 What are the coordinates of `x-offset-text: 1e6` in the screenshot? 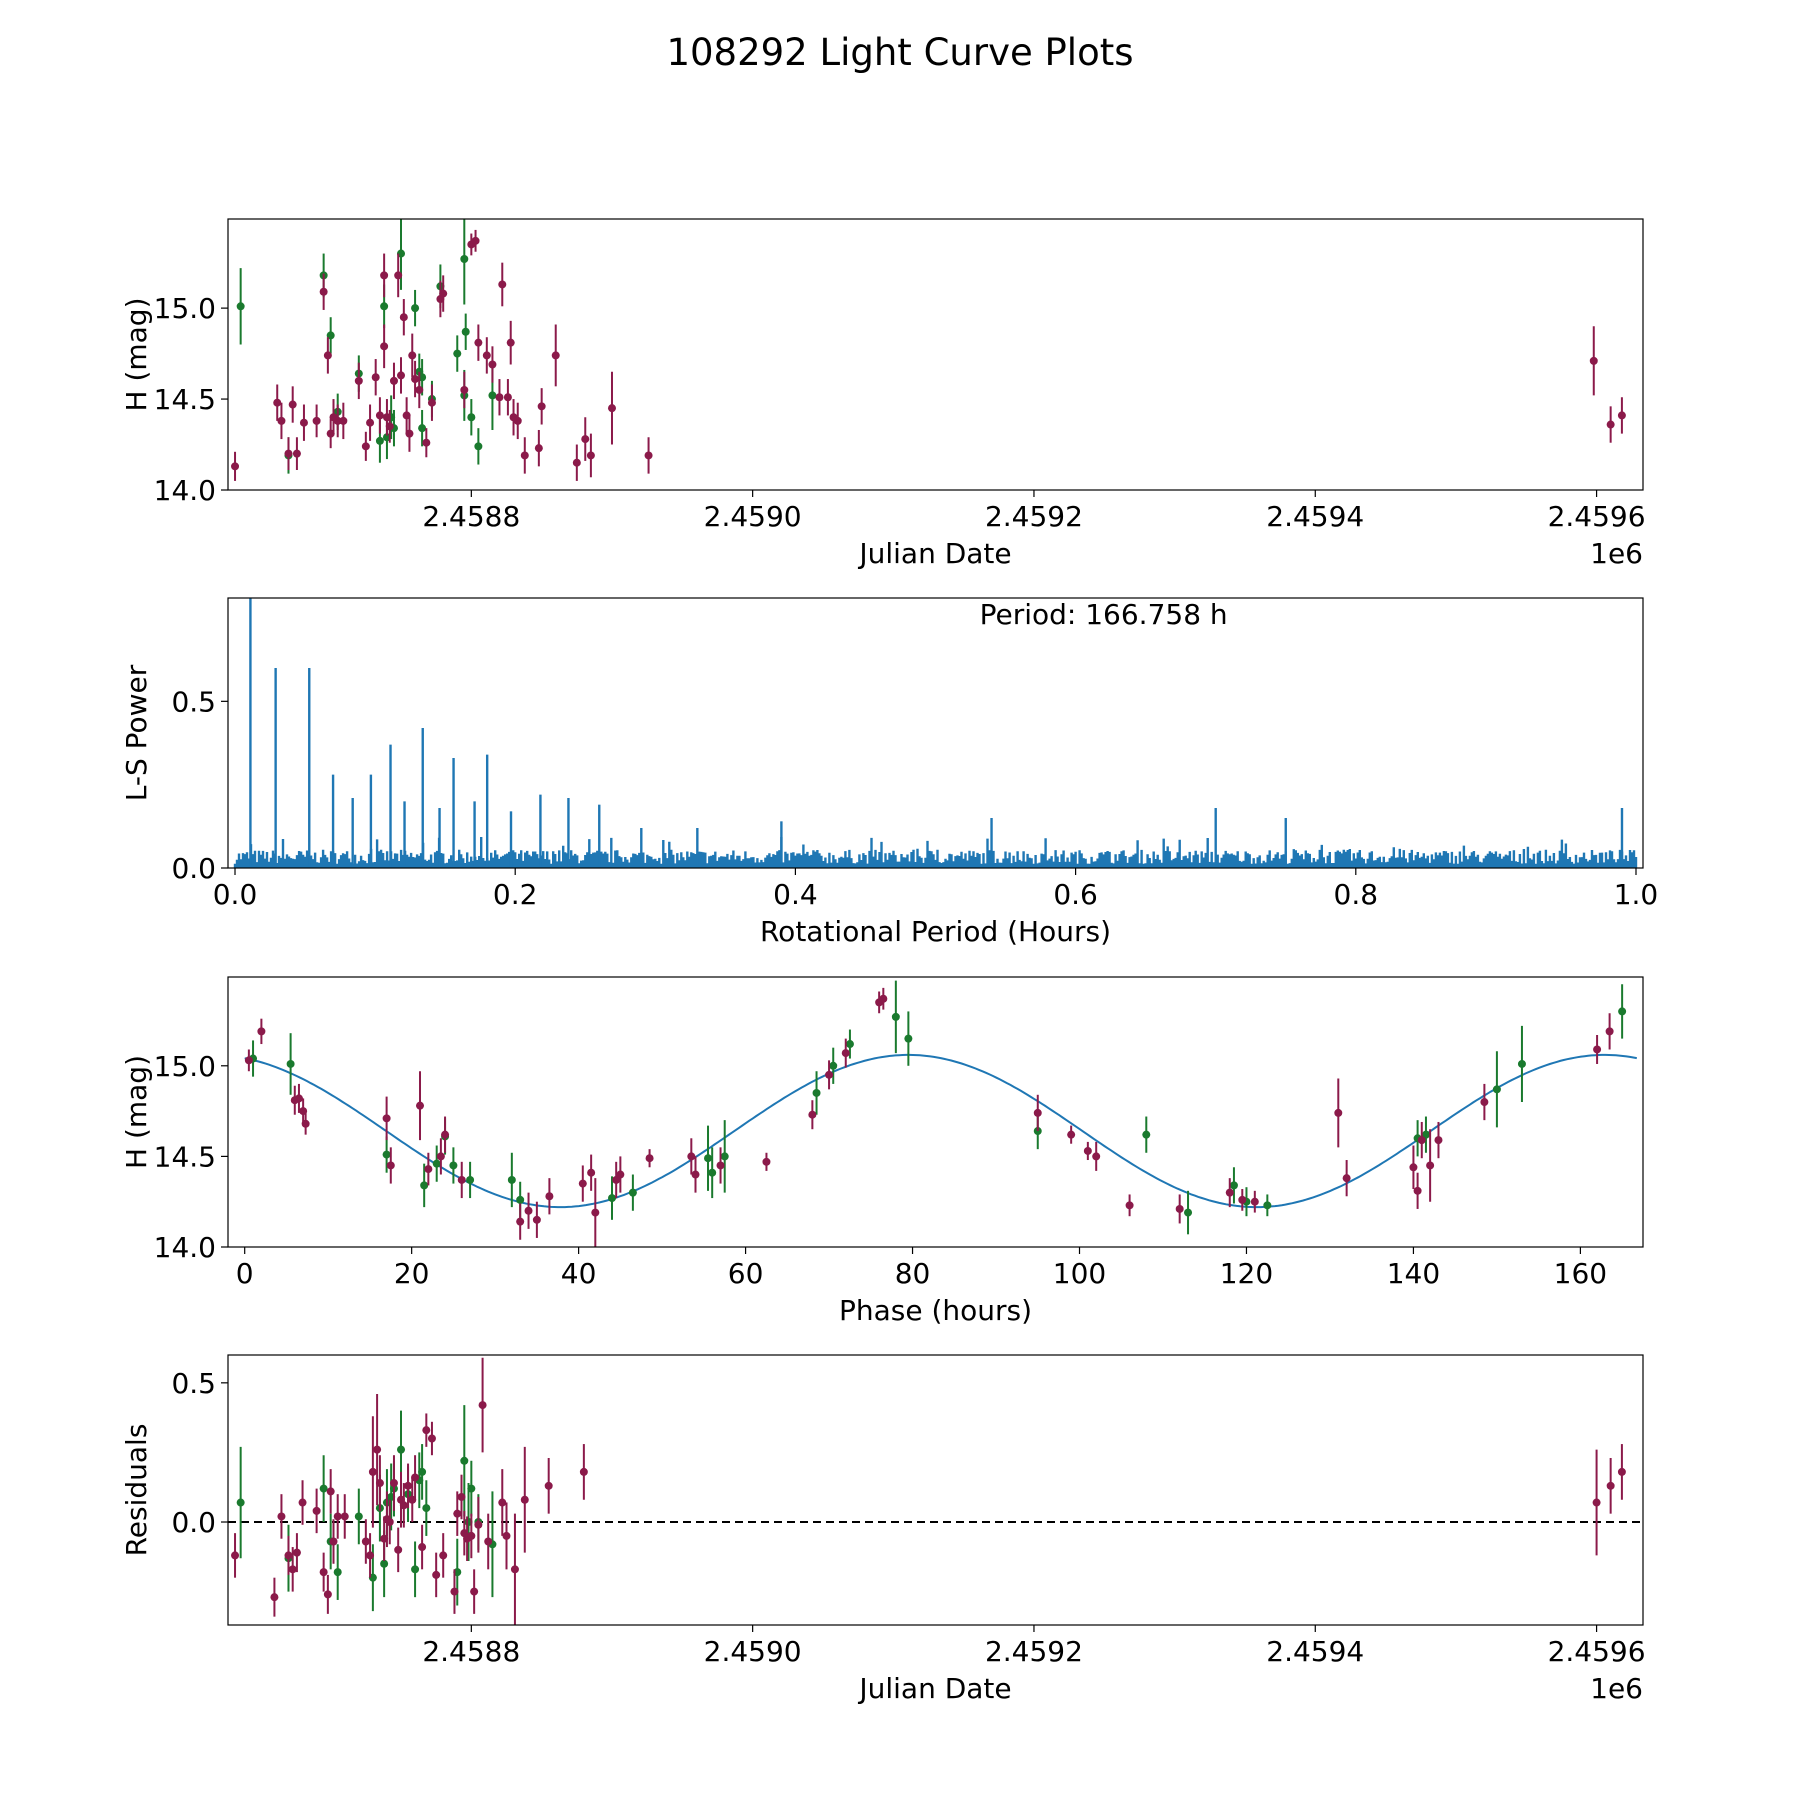 It's located at (1616, 1688).